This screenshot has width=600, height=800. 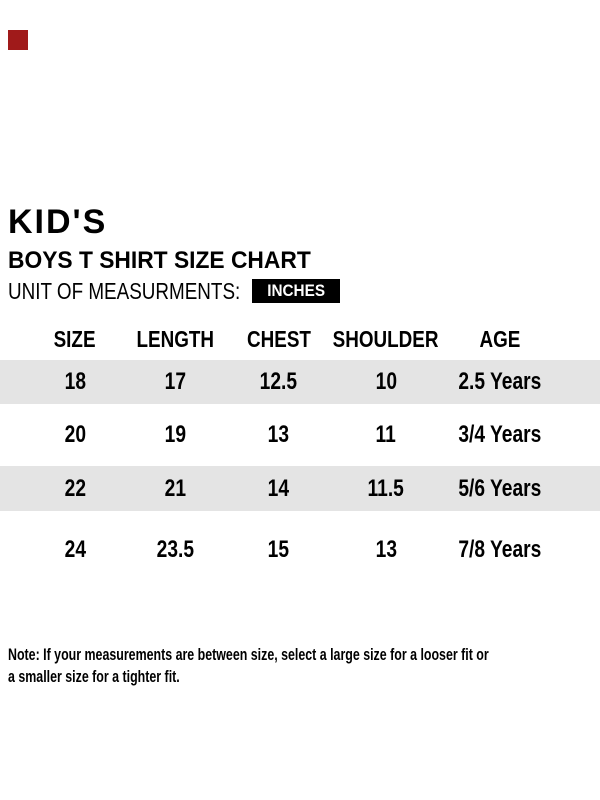 What do you see at coordinates (175, 381) in the screenshot?
I see `table-cell: 17` at bounding box center [175, 381].